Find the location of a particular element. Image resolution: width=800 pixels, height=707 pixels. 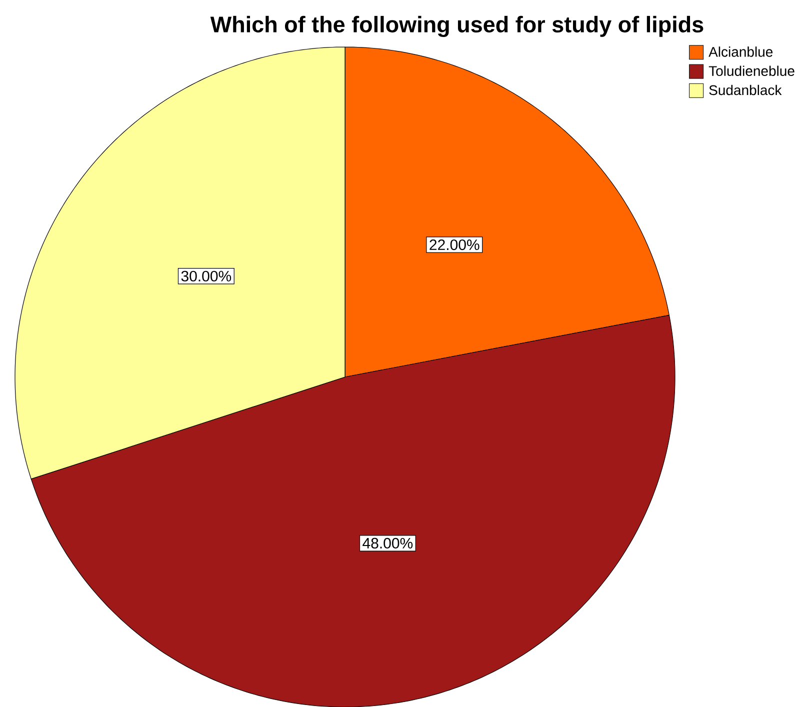

legend-label: Sudanblack is located at coordinates (745, 90).